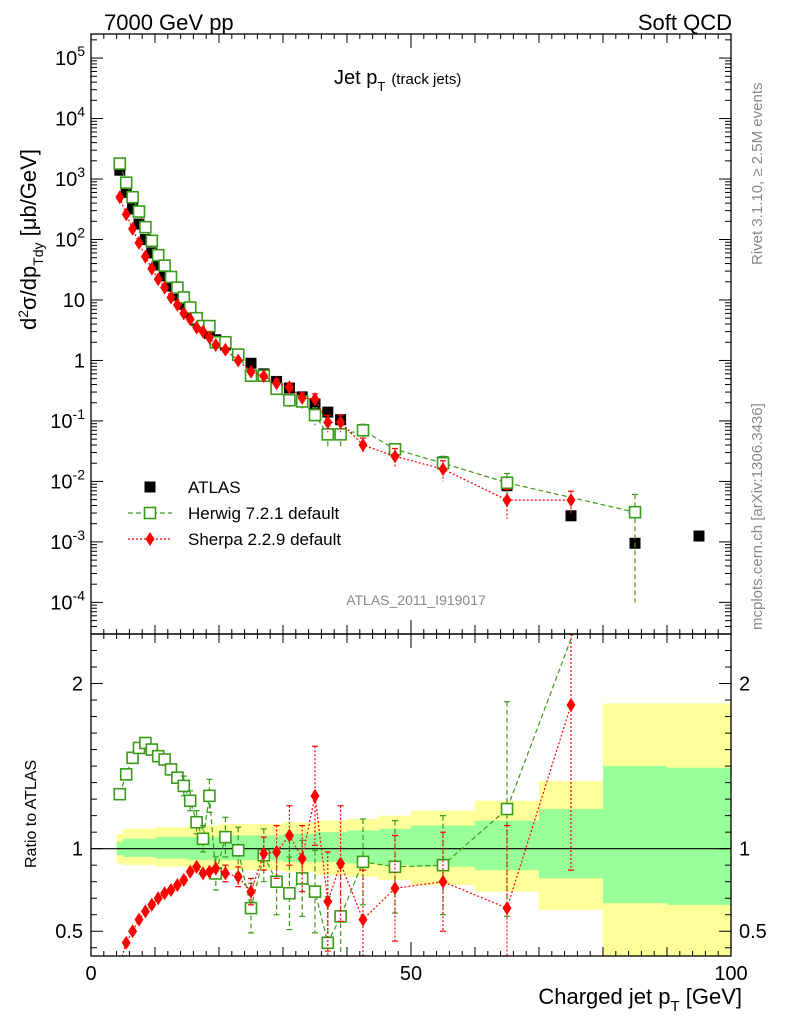  I want to click on analysis-id: ATLAS_2011_I919017, so click(416, 600).